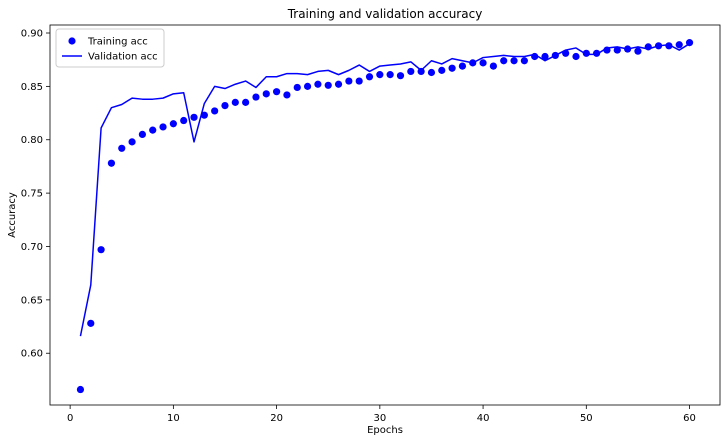  What do you see at coordinates (123, 57) in the screenshot?
I see `legend-label: Validation acc` at bounding box center [123, 57].